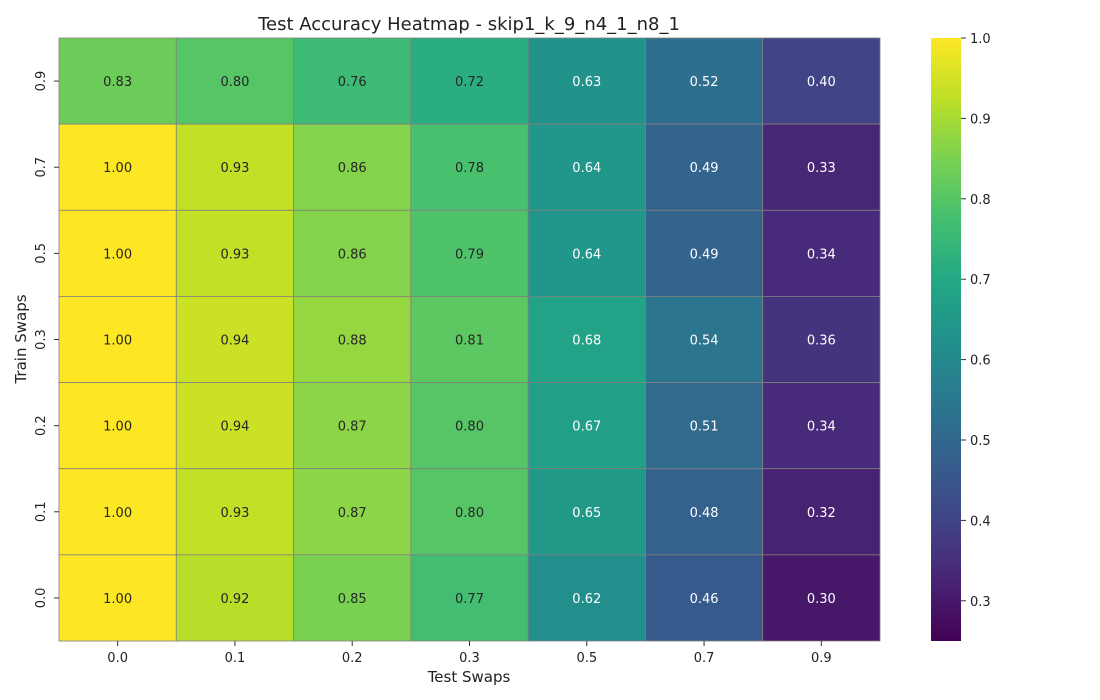  I want to click on cell-value-label: 0.32, so click(821, 513).